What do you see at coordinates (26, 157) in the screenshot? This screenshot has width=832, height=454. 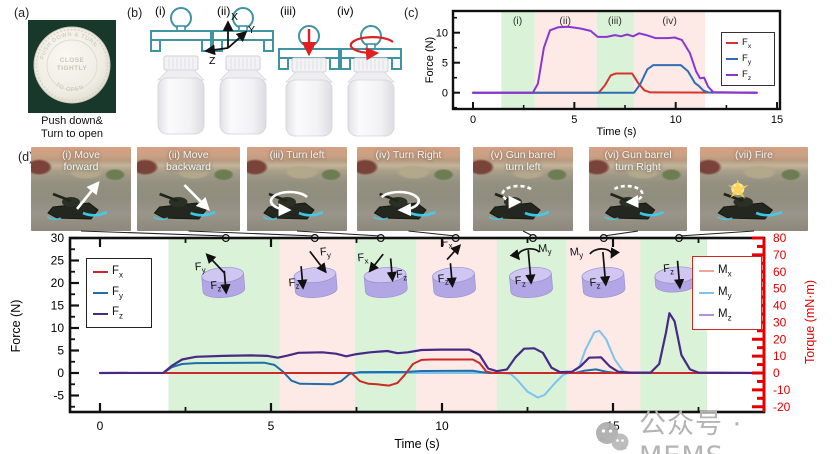 I see `panel-d-label: (d)` at bounding box center [26, 157].